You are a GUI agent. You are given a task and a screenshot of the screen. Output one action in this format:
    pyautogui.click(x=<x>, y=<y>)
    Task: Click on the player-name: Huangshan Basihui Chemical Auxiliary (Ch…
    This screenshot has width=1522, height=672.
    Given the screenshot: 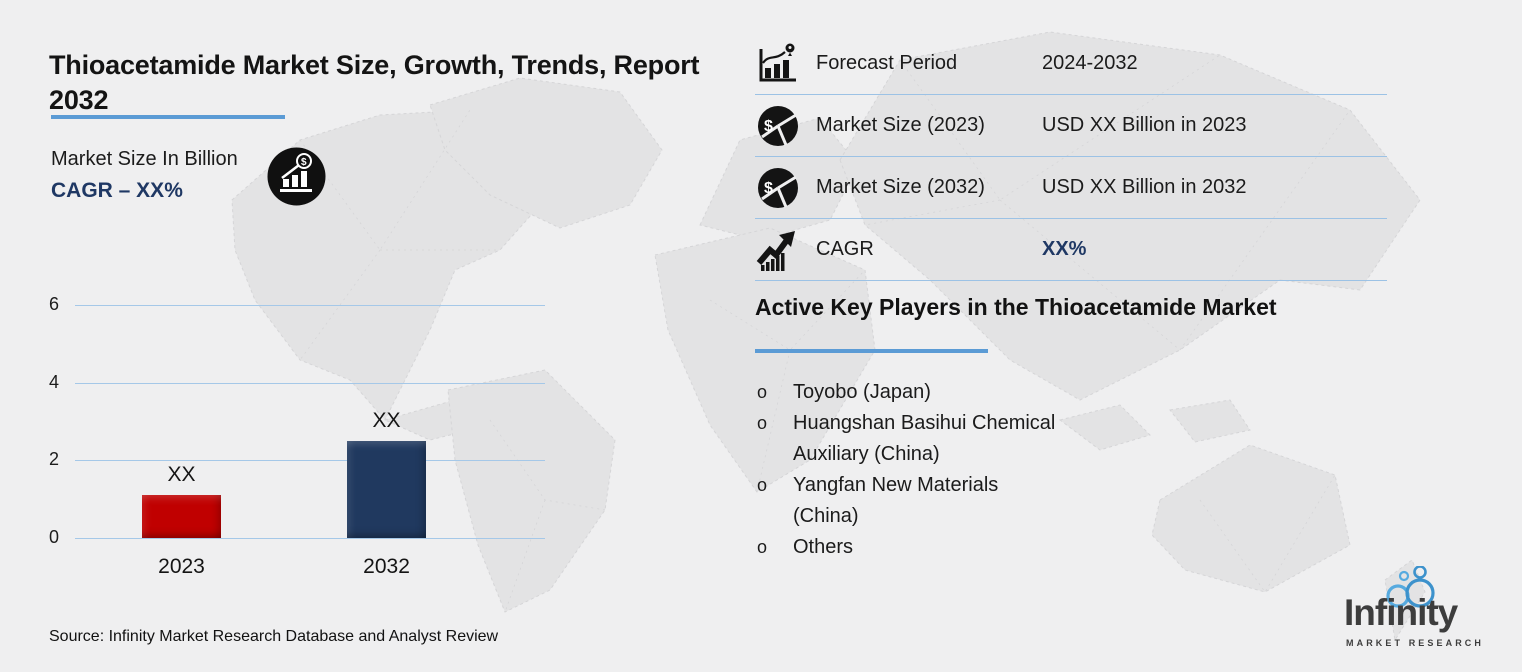 What is the action you would take?
    pyautogui.click(x=924, y=438)
    